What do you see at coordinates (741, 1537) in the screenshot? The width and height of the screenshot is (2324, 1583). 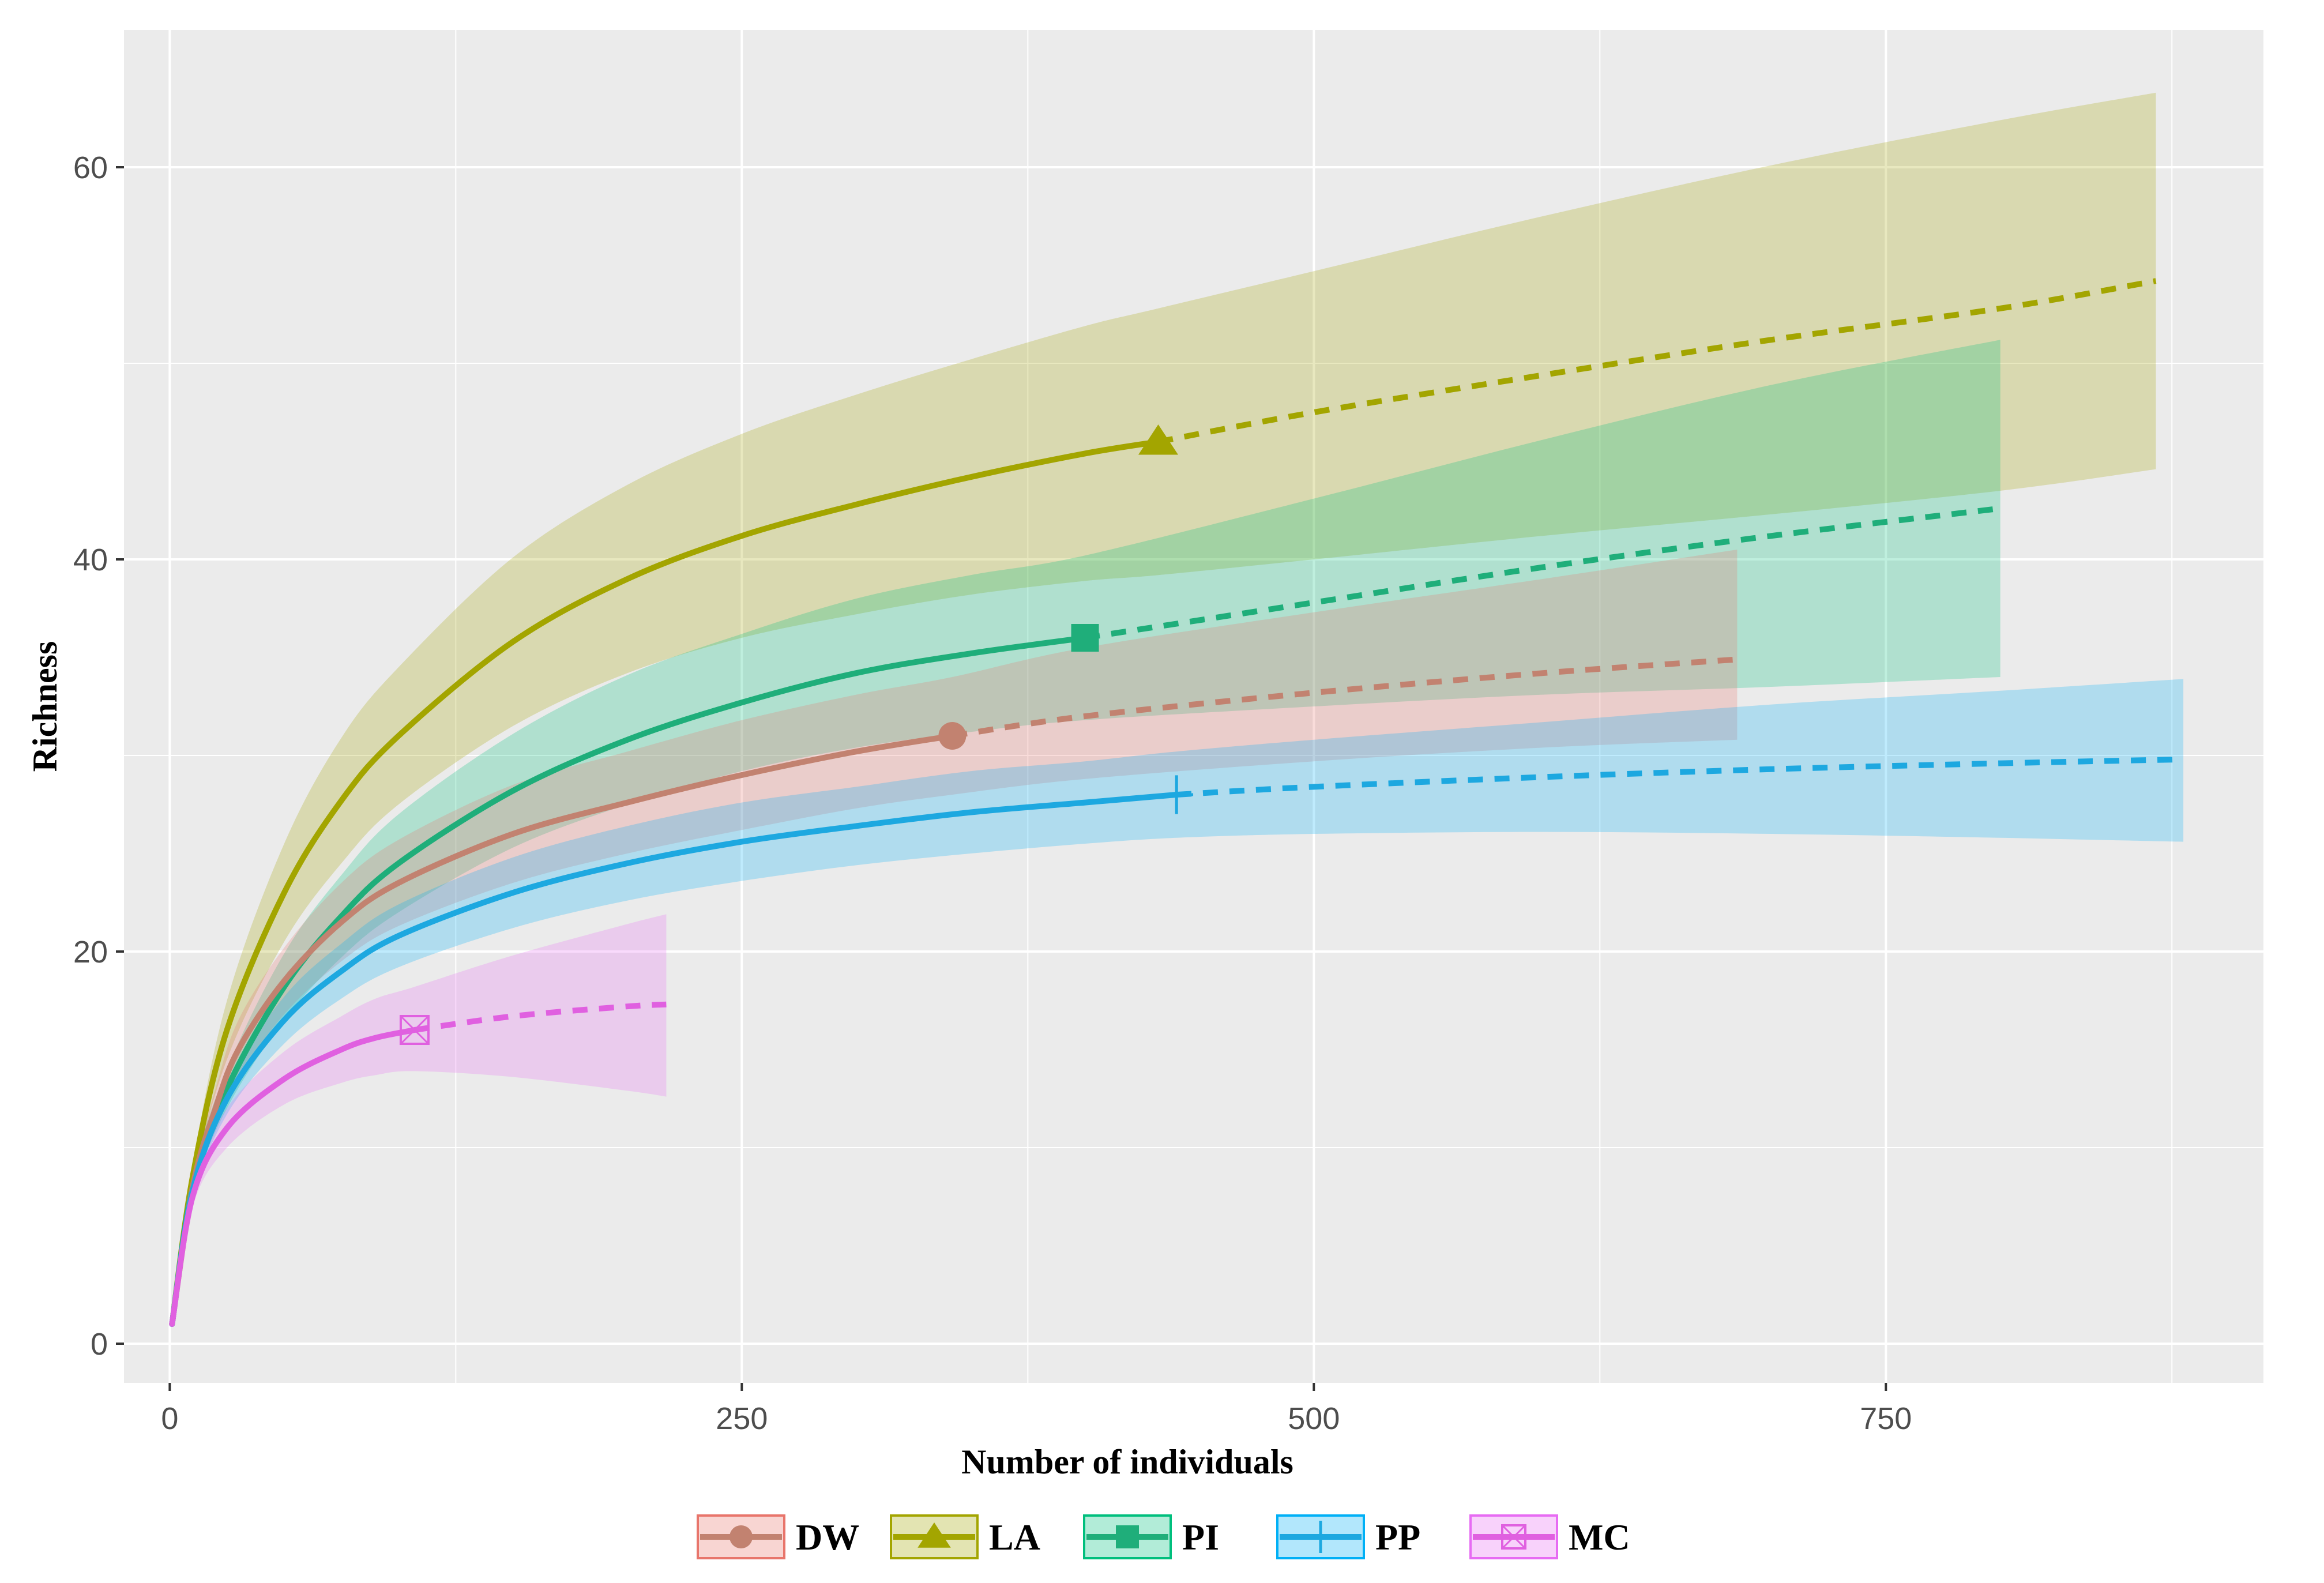 I see `legend-marker-dw` at bounding box center [741, 1537].